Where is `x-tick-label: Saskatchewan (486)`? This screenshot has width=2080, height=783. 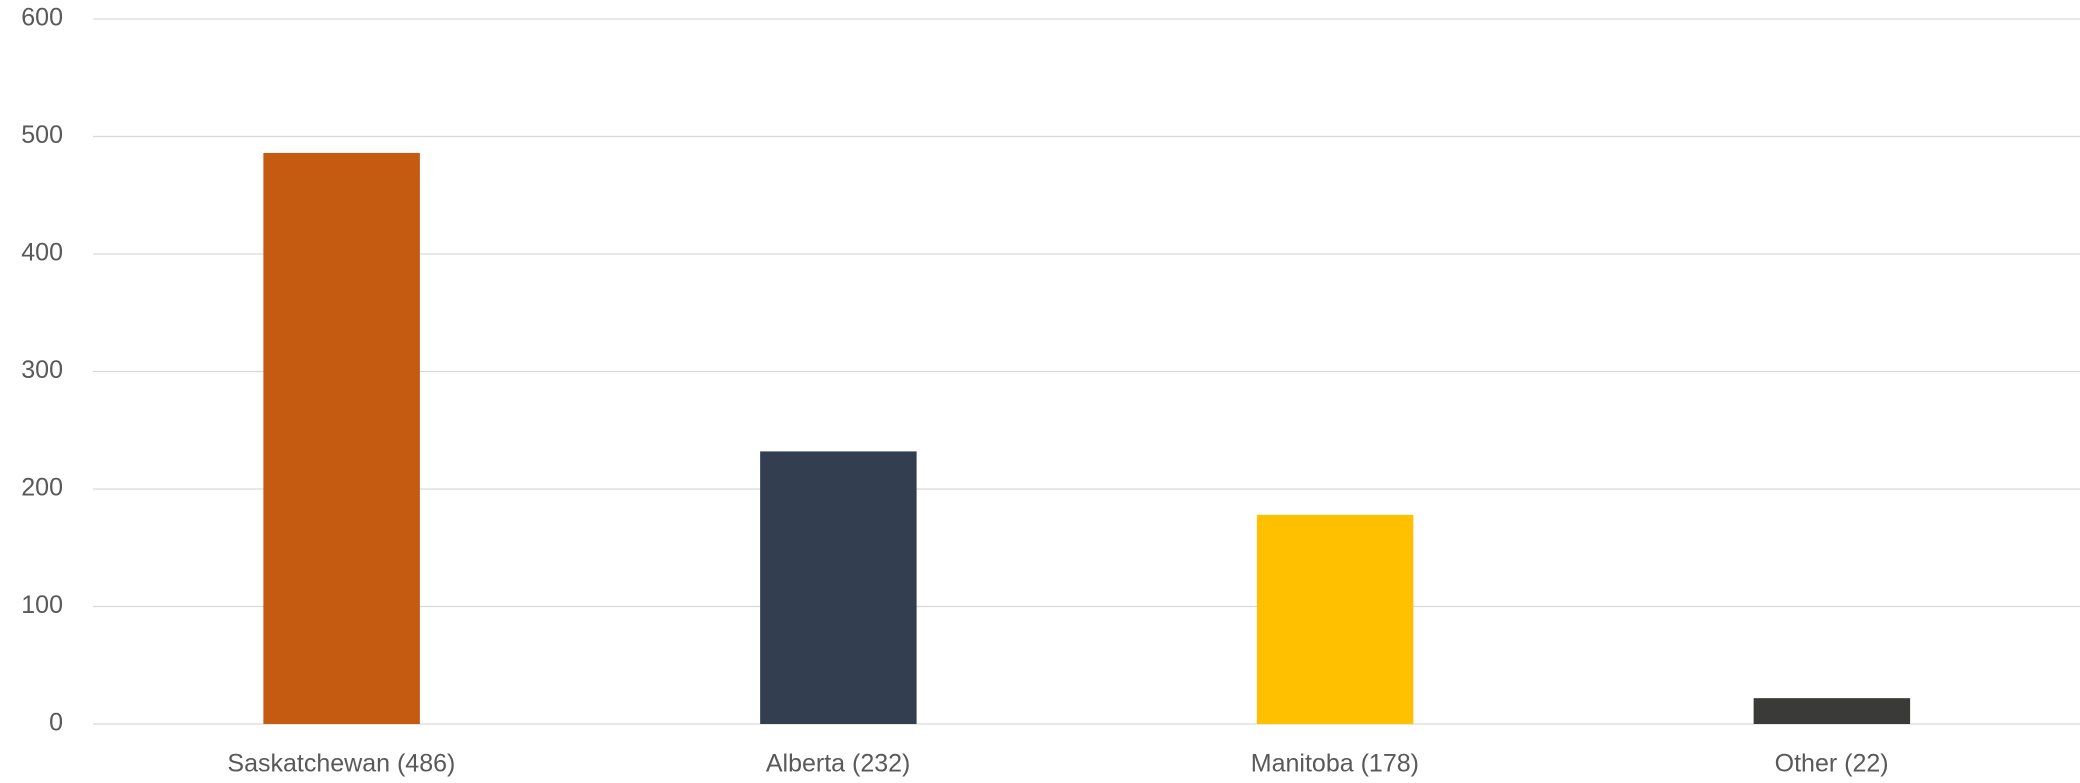 x-tick-label: Saskatchewan (486) is located at coordinates (341, 764).